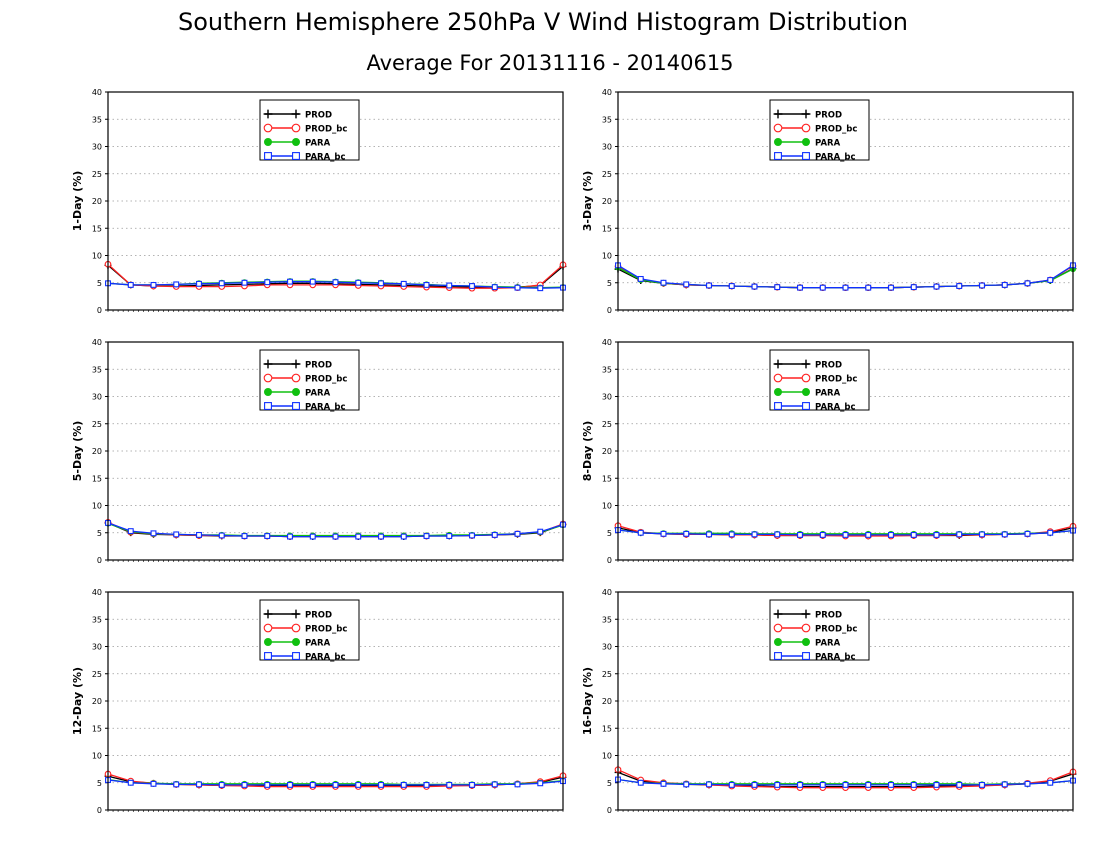 This screenshot has height=850, width=1100. What do you see at coordinates (97, 451) in the screenshot?
I see `y-tick-label: 20` at bounding box center [97, 451].